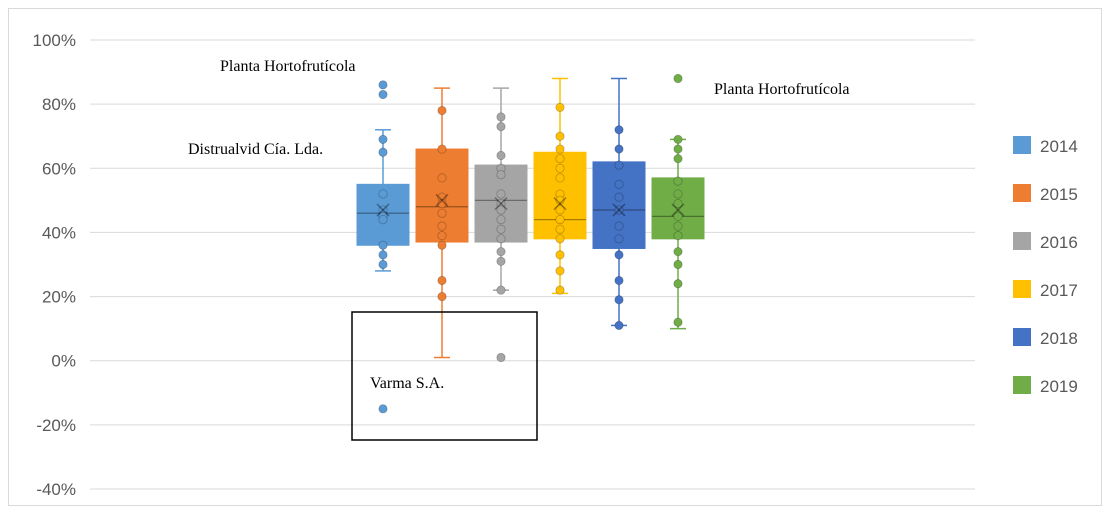 The image size is (1104, 508). I want to click on legend-label-2016: 2016, so click(1059, 242).